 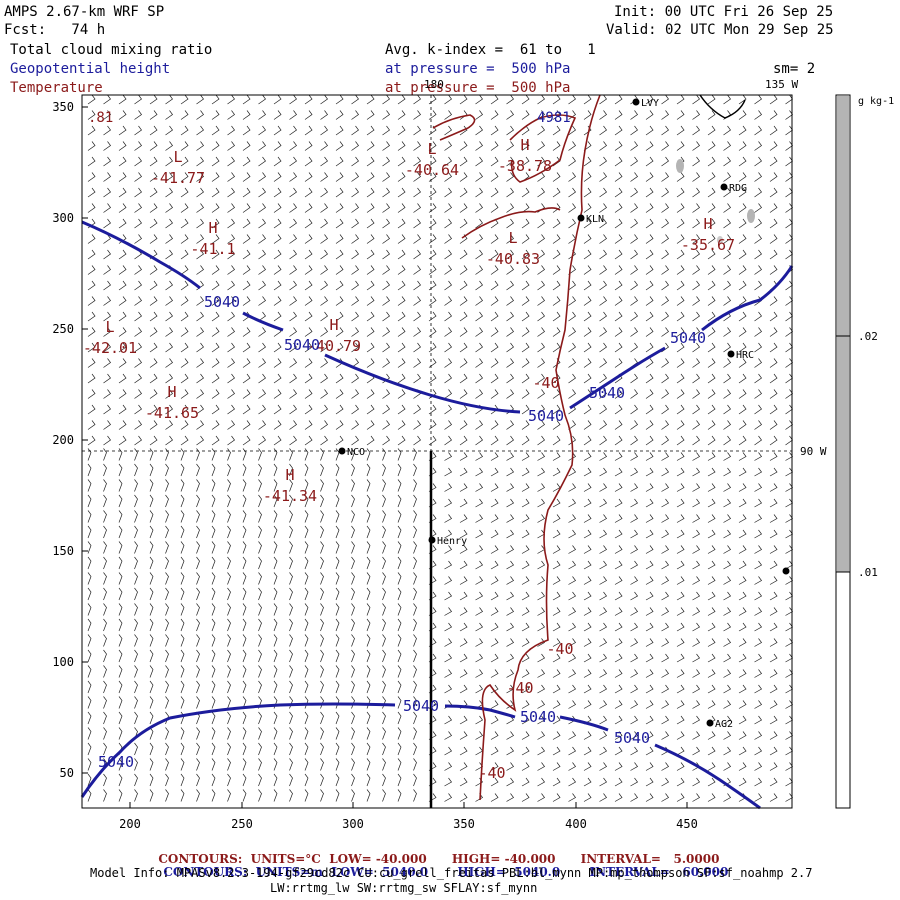 I want to click on station-label: AG2, so click(x=724, y=724).